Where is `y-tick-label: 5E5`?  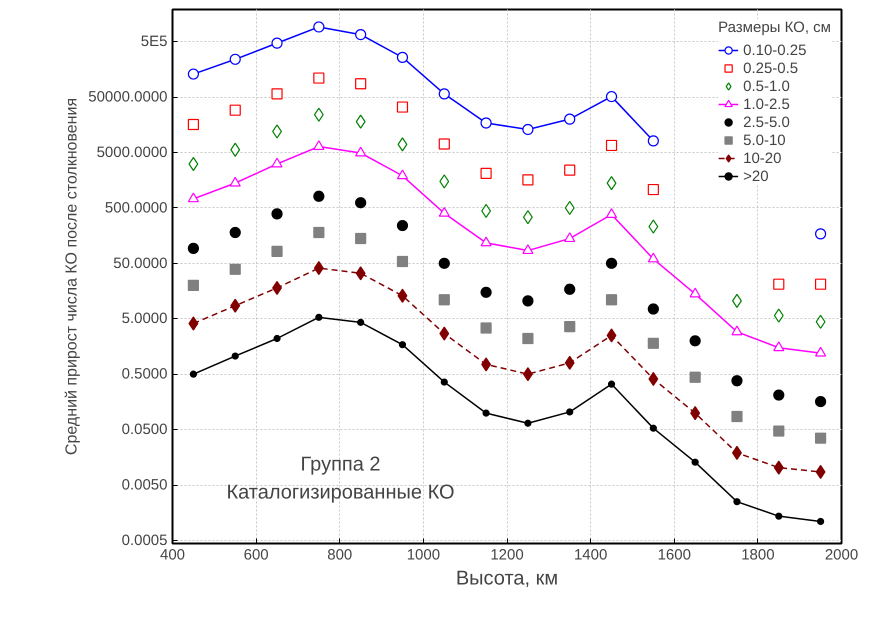 y-tick-label: 5E5 is located at coordinates (154, 41).